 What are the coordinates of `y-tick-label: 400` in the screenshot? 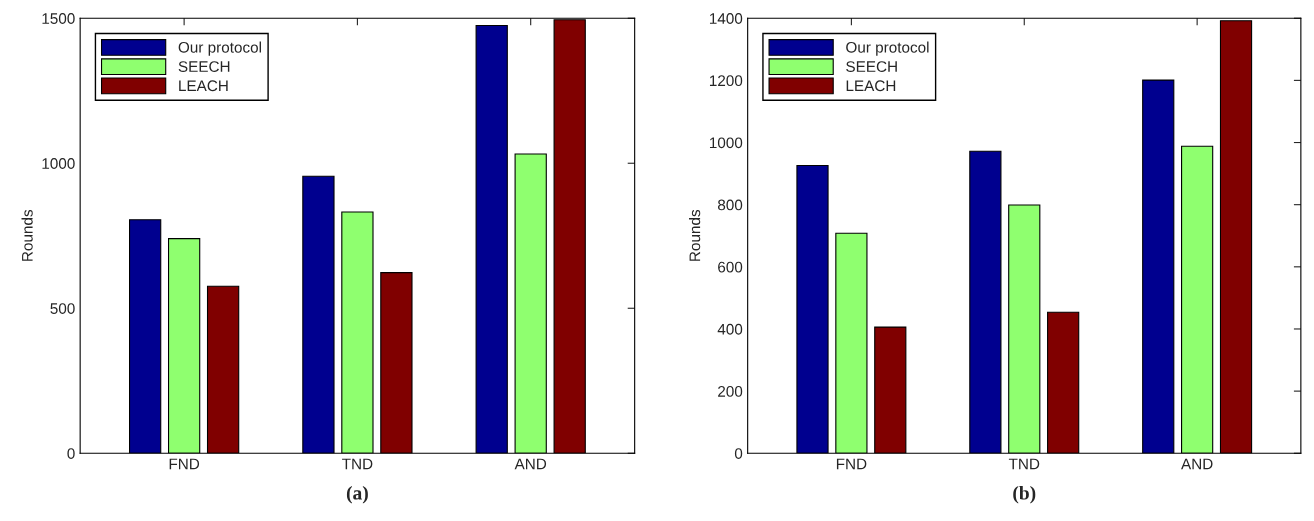 It's located at (730, 329).